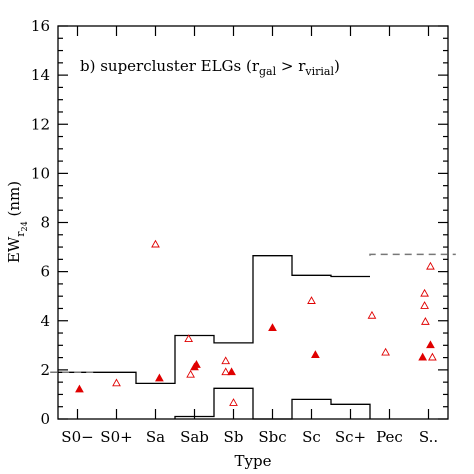 Image resolution: width=474 pixels, height=474 pixels. What do you see at coordinates (17, 222) in the screenshot?
I see `y-axis-title: EWr24 (nm)` at bounding box center [17, 222].